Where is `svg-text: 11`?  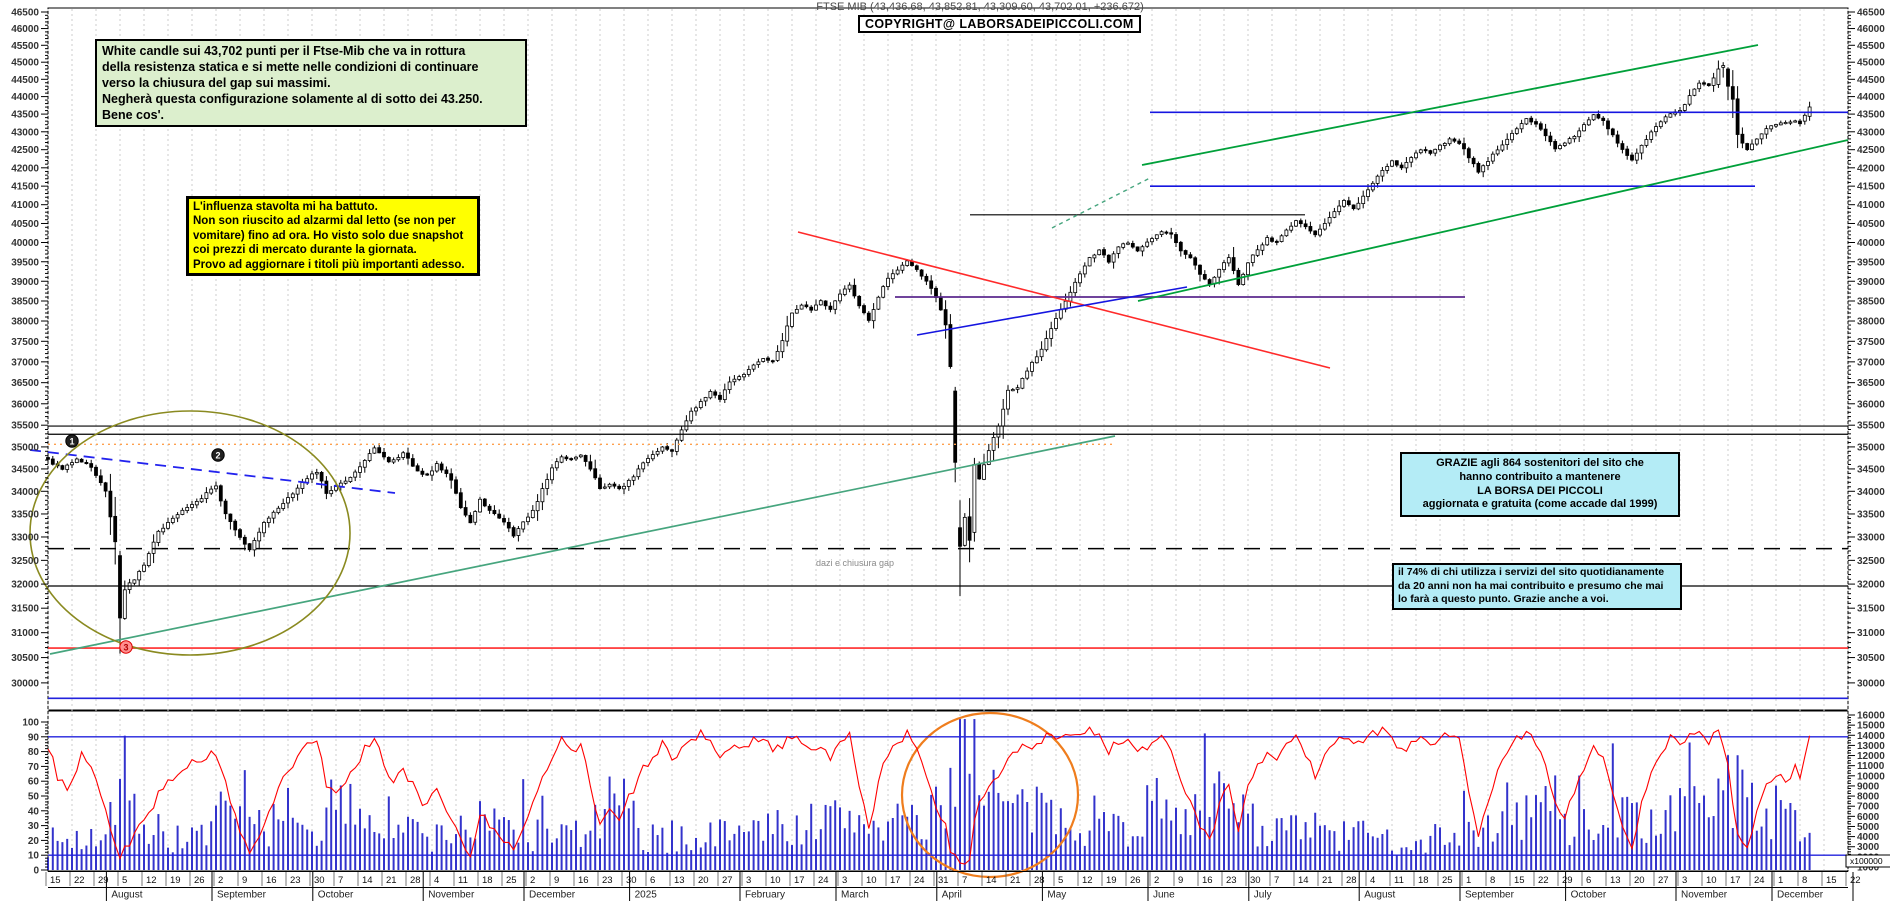 svg-text: 11 is located at coordinates (1399, 880).